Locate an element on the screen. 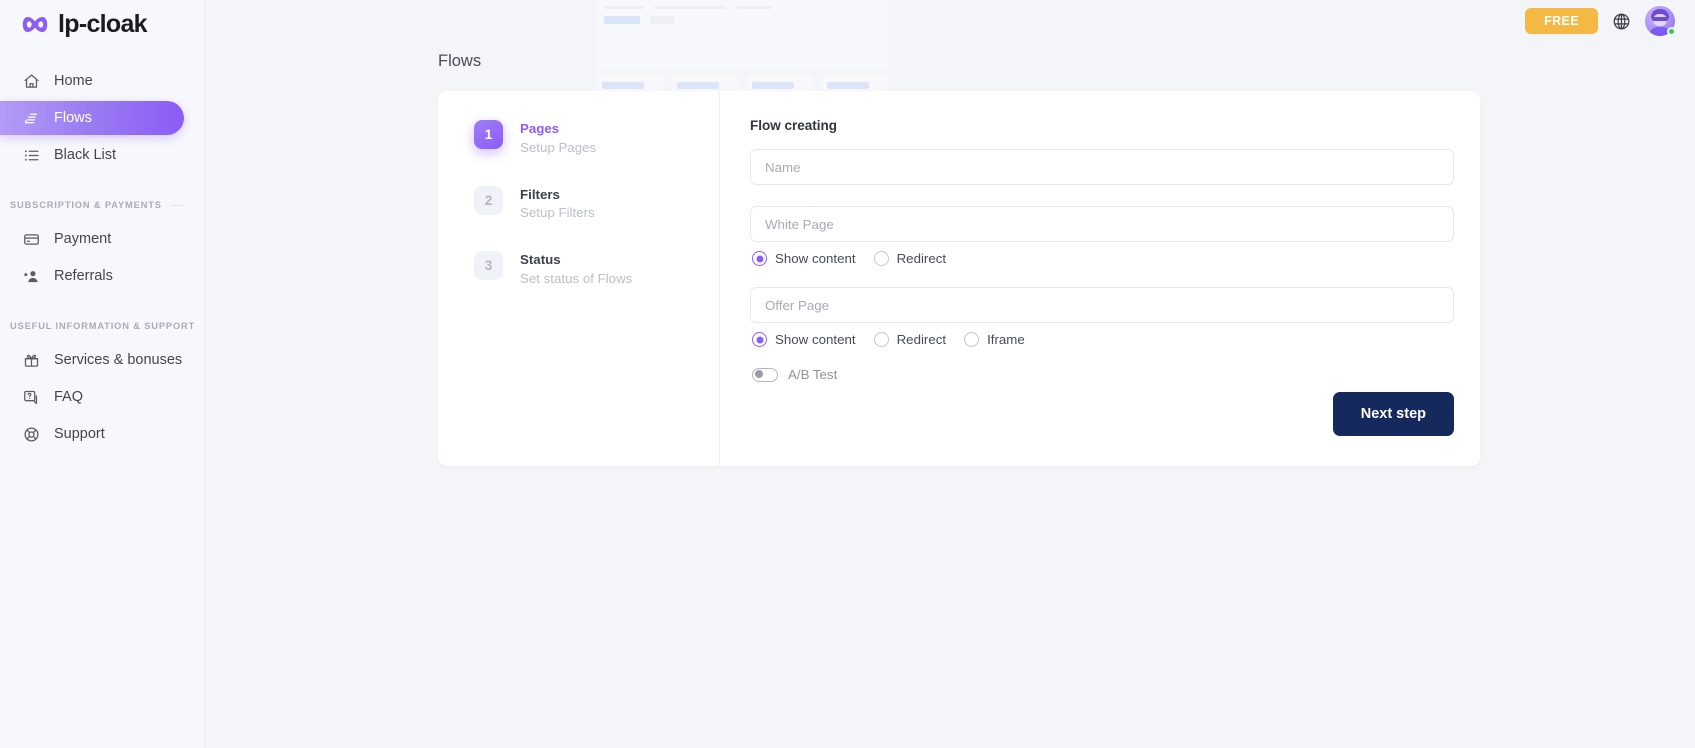 This screenshot has height=748, width=1695. sidebar-item-label: Referrals is located at coordinates (83, 276).